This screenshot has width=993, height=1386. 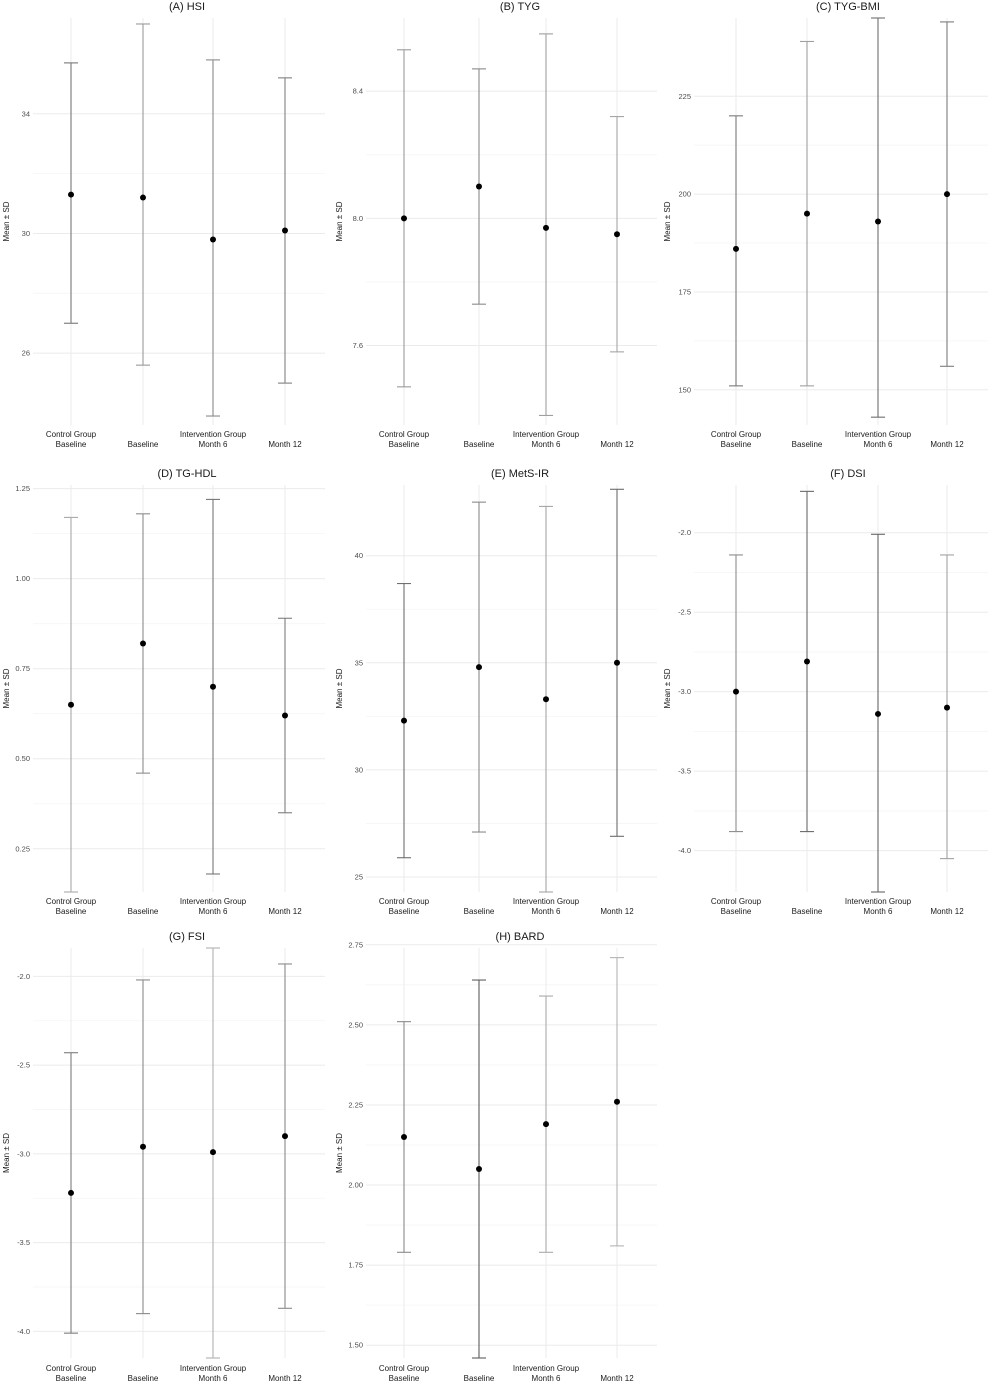 What do you see at coordinates (520, 7) in the screenshot?
I see `panel-title: (B) TYG` at bounding box center [520, 7].